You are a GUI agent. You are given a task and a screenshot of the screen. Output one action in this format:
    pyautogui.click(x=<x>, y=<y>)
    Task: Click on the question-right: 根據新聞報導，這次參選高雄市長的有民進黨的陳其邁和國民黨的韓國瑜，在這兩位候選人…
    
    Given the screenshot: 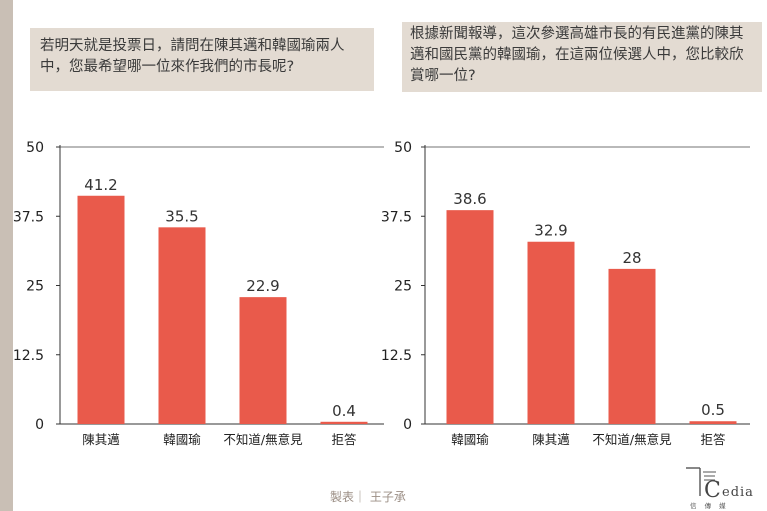 What is the action you would take?
    pyautogui.click(x=582, y=57)
    